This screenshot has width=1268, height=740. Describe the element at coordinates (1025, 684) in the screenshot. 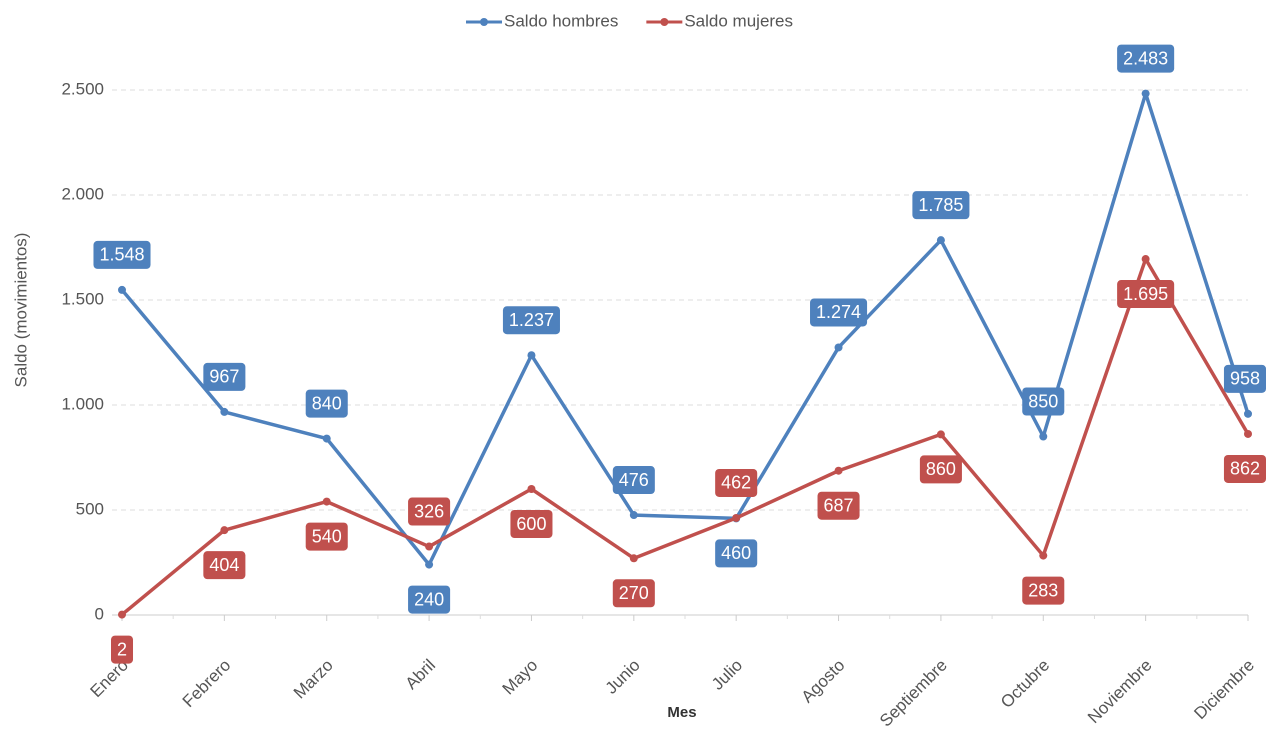

I see `x-tick-label: Octubre` at that location.